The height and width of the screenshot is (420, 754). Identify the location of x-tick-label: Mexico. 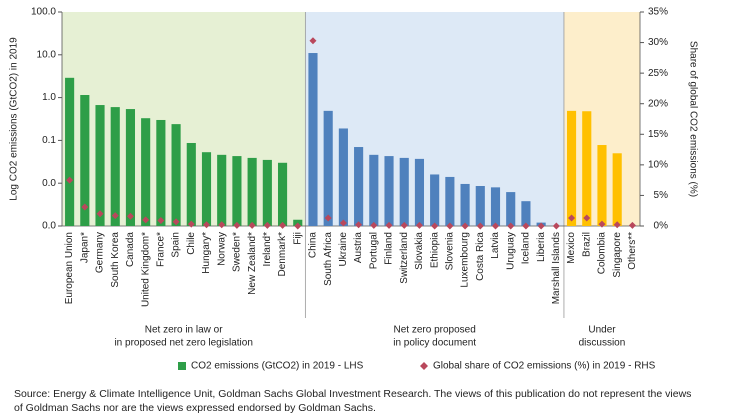
(571, 248).